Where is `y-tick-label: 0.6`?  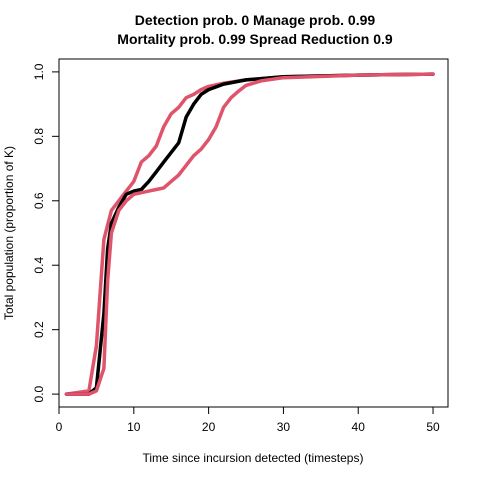
y-tick-label: 0.6 is located at coordinates (39, 200).